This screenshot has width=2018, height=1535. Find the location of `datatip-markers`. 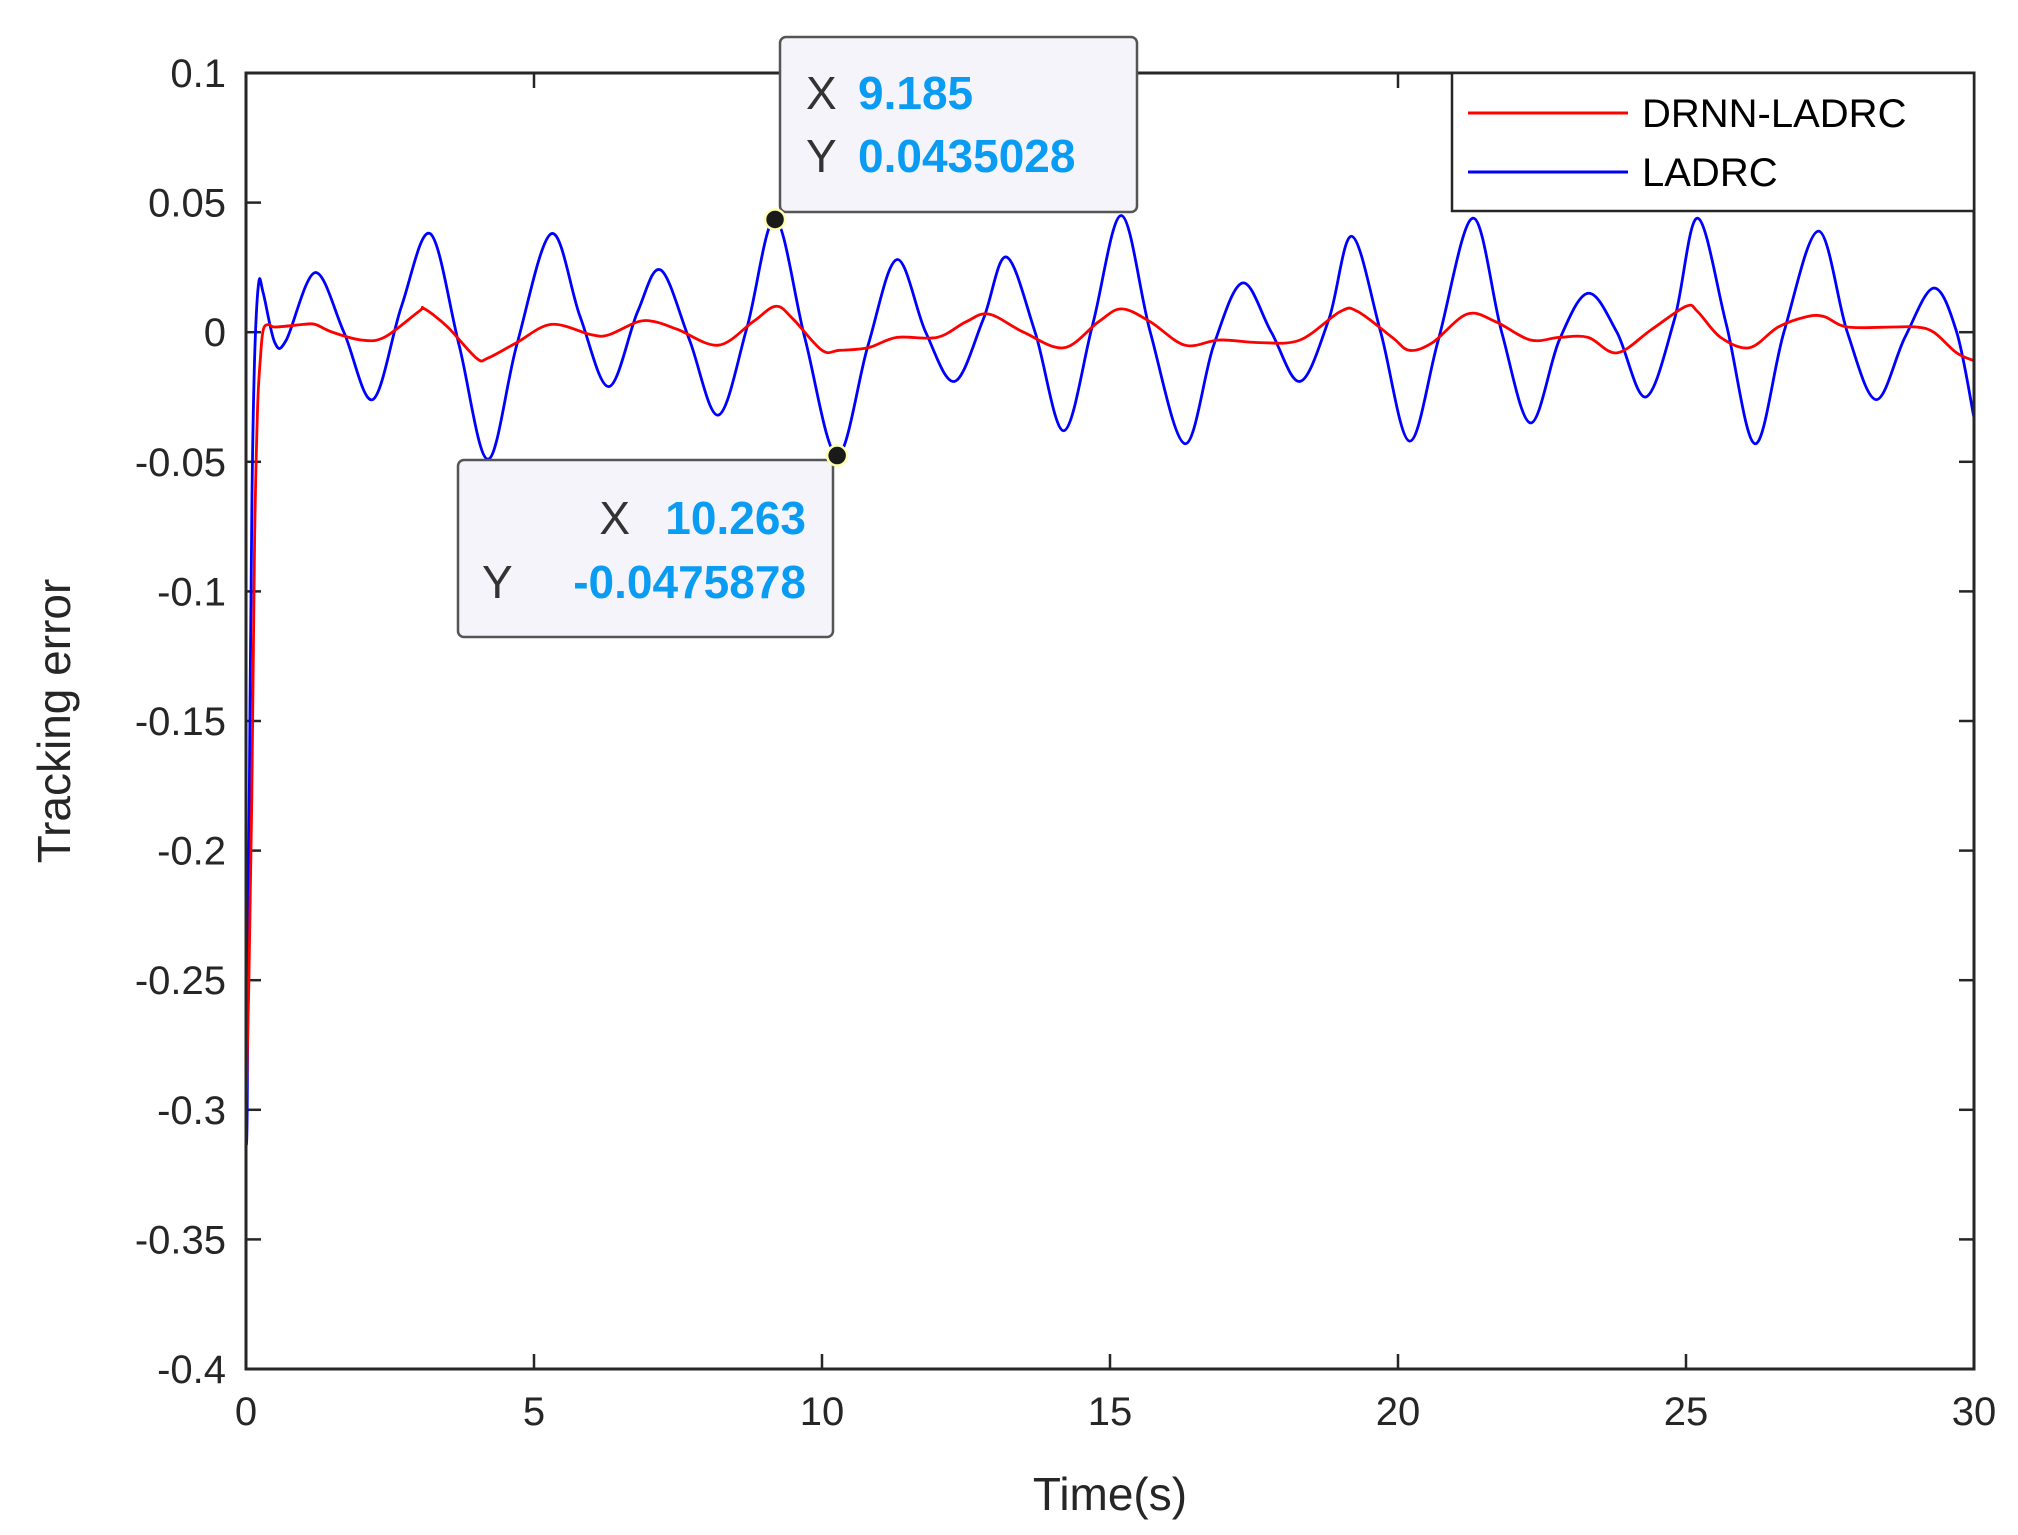

datatip-markers is located at coordinates (806, 337).